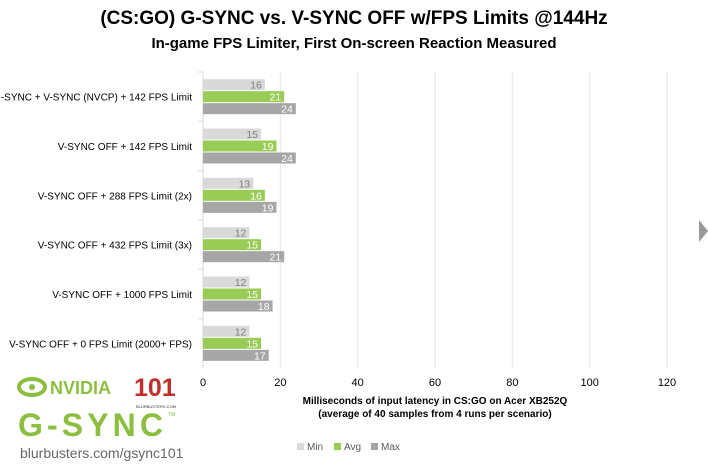 The image size is (708, 466). What do you see at coordinates (315, 447) in the screenshot?
I see `legend-label: Min` at bounding box center [315, 447].